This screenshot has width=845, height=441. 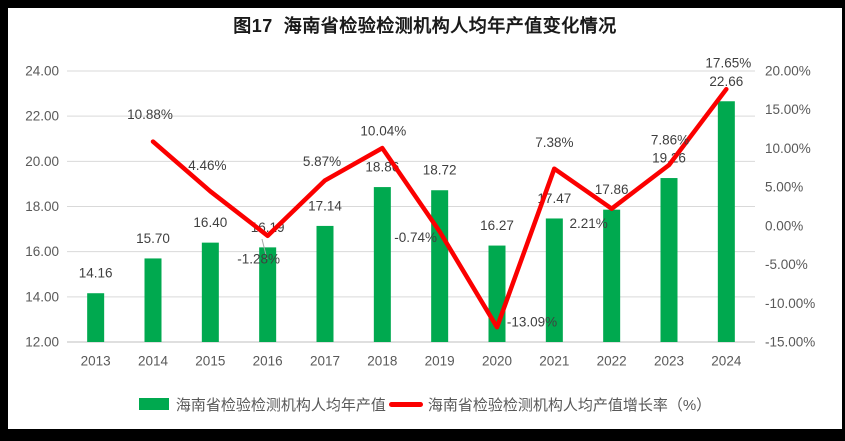 I want to click on legend-line-swatch-icon, so click(x=405, y=404).